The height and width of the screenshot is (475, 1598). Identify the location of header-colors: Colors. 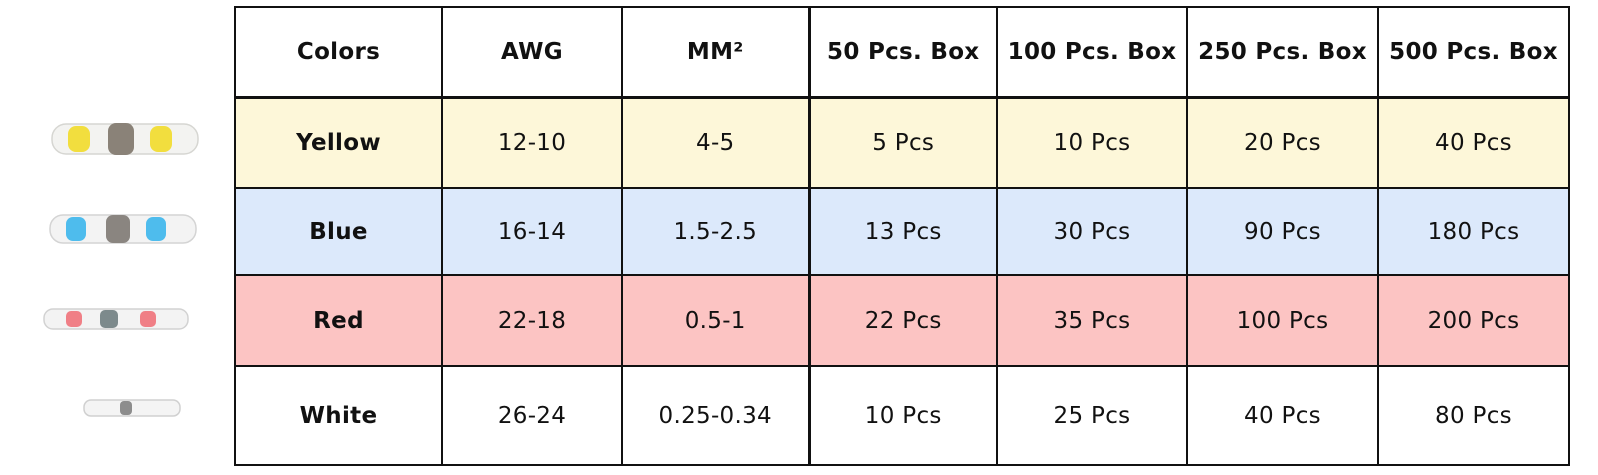
(338, 52).